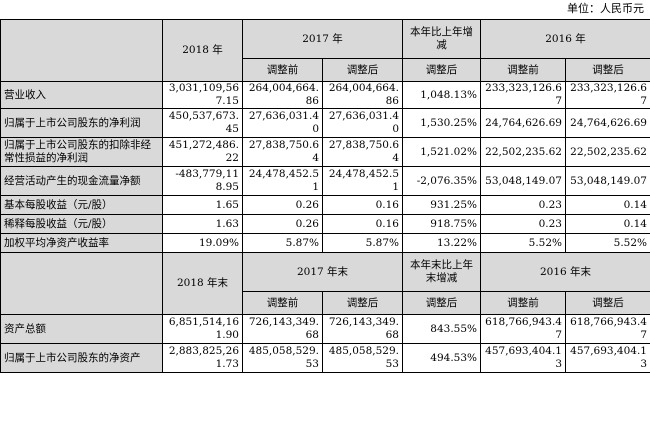 This screenshot has height=422, width=650. What do you see at coordinates (362, 358) in the screenshot?
I see `value-2017-after: 485,058,529.53` at bounding box center [362, 358].